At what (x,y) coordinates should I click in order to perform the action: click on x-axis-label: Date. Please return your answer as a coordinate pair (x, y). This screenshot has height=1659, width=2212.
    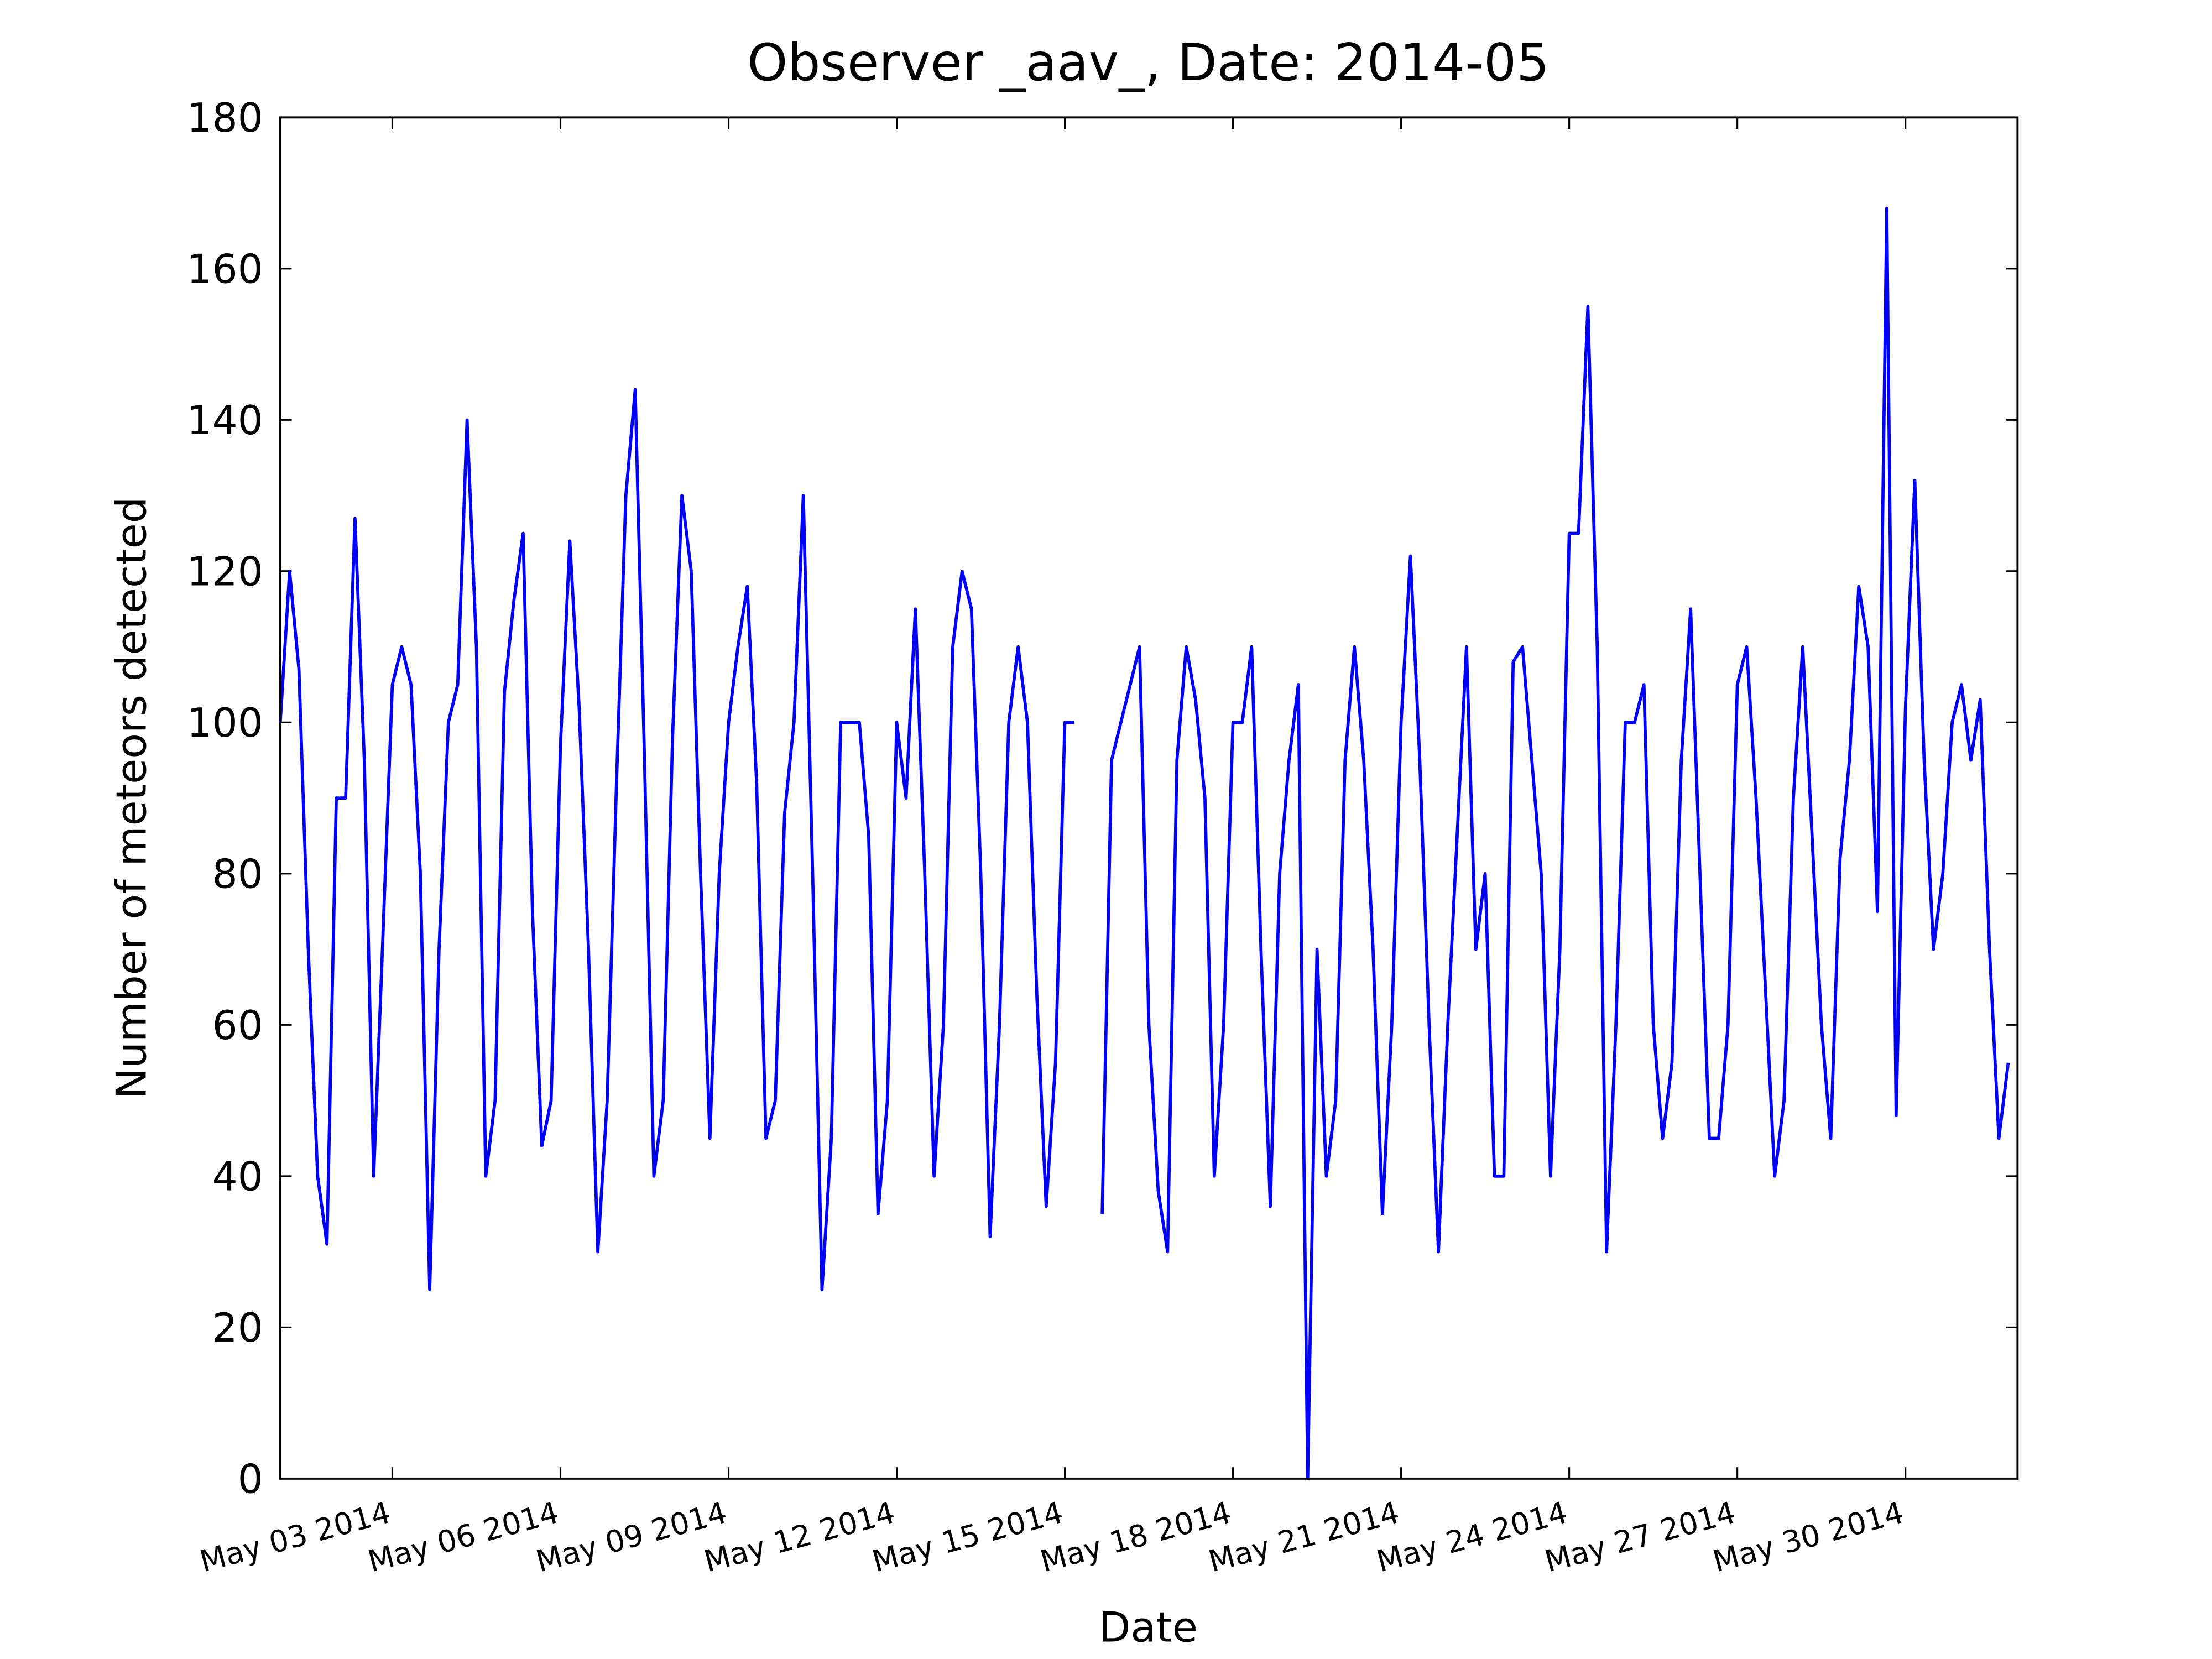
    Looking at the image, I should click on (1149, 1627).